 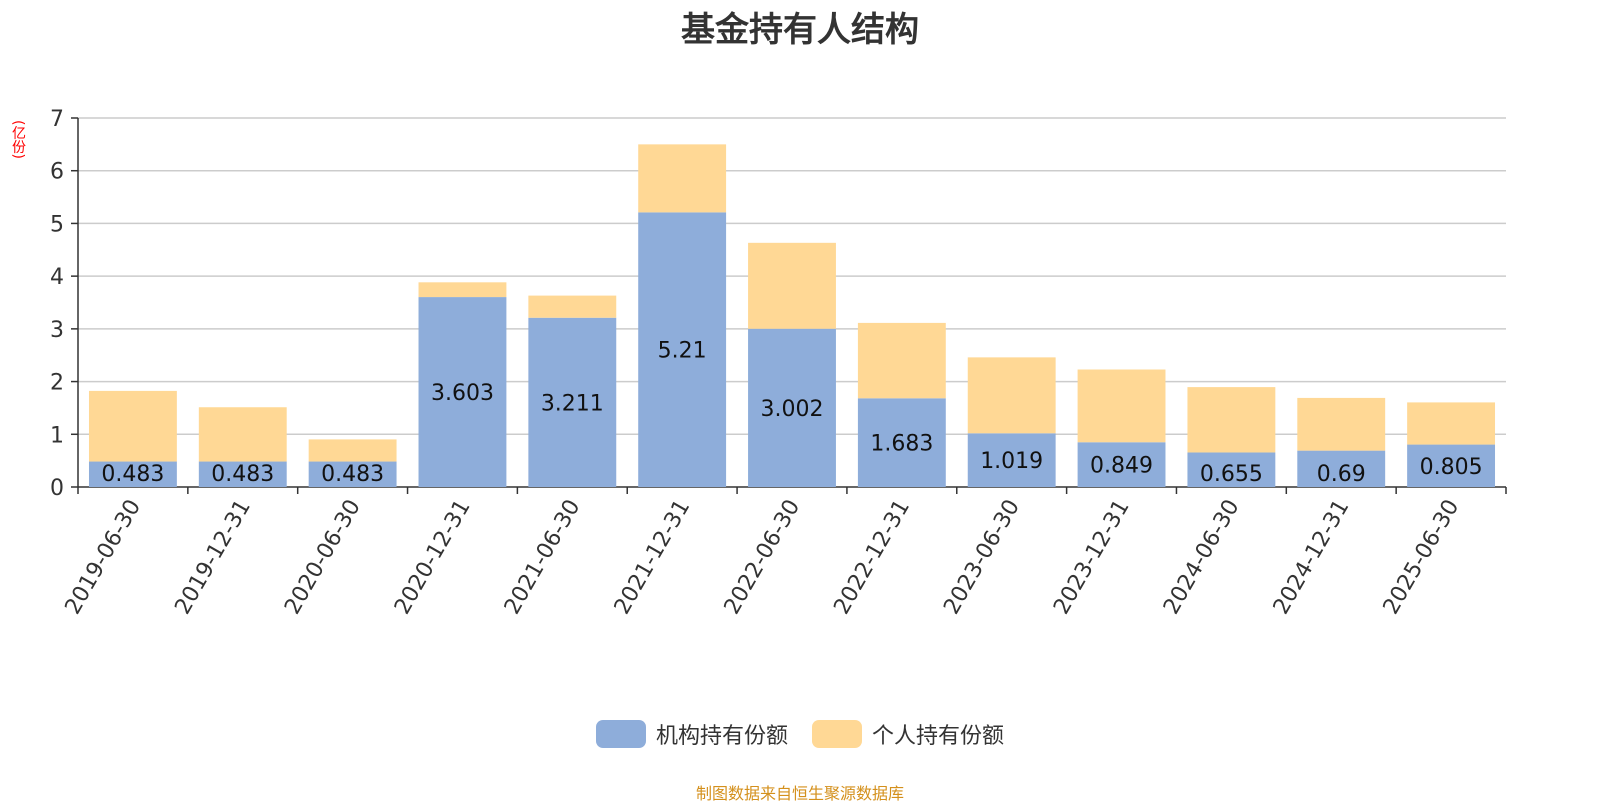 What do you see at coordinates (57, 330) in the screenshot?
I see `y-tick-label: 3` at bounding box center [57, 330].